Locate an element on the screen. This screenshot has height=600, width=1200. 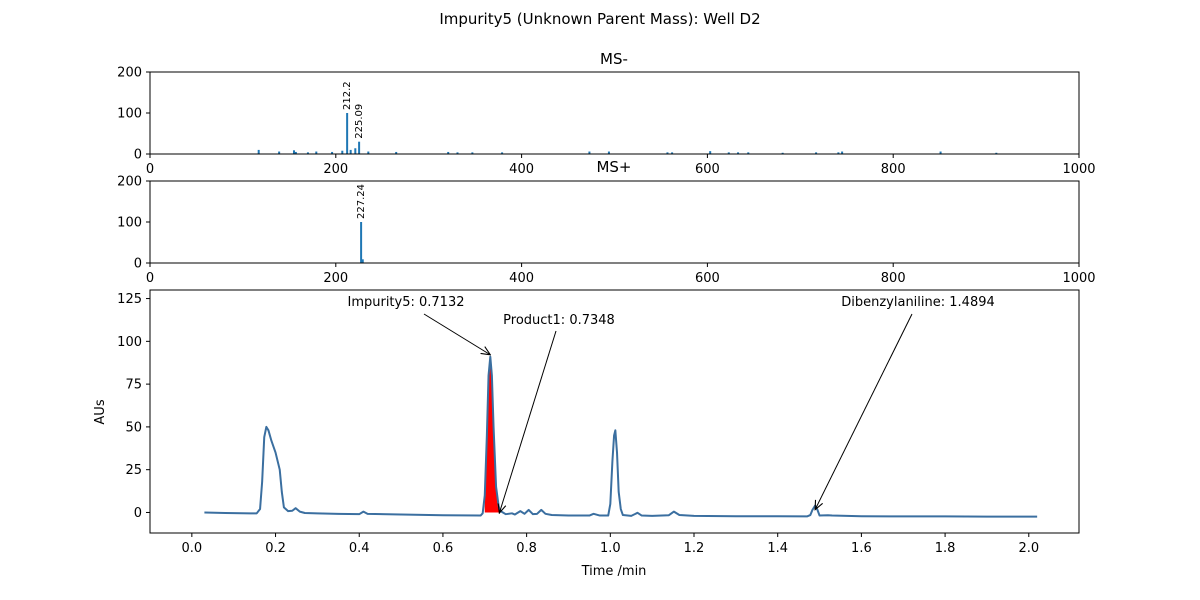
annotation-label: Impurity5: 0.7132 is located at coordinates (405, 302).